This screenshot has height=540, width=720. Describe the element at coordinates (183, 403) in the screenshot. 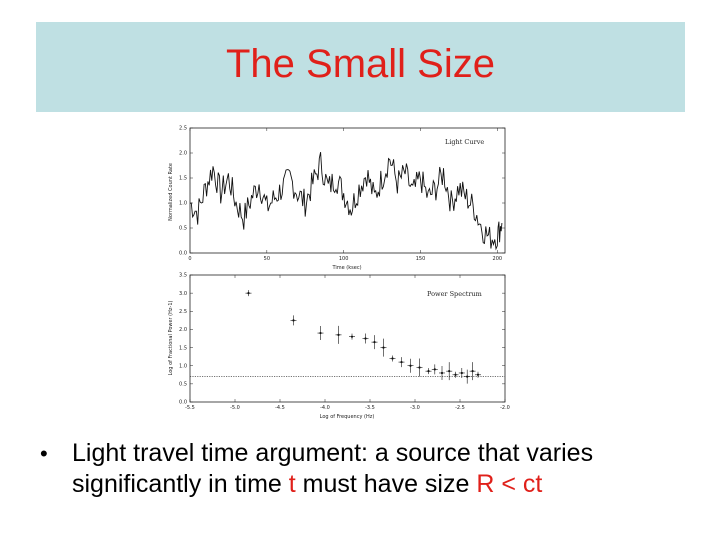

I see `power-spectrum-ytick-label: 0.0` at that location.